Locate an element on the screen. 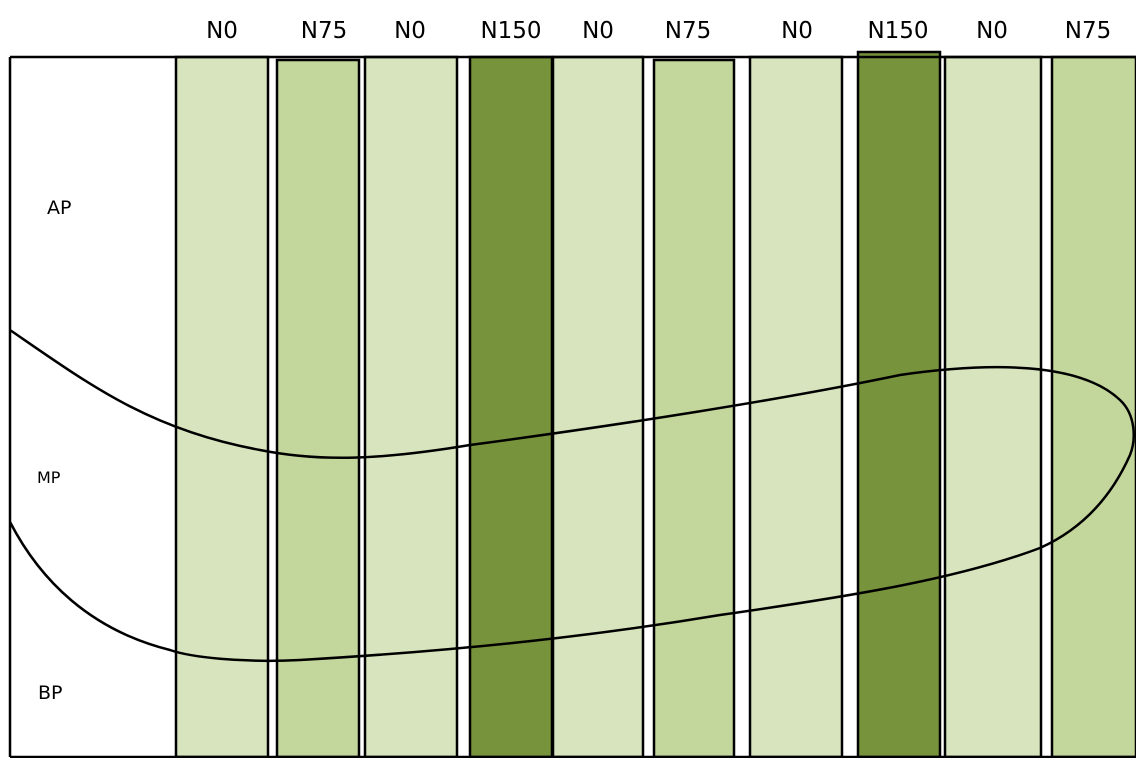 The height and width of the screenshot is (758, 1136). zone-label-ap: AP is located at coordinates (59, 208).